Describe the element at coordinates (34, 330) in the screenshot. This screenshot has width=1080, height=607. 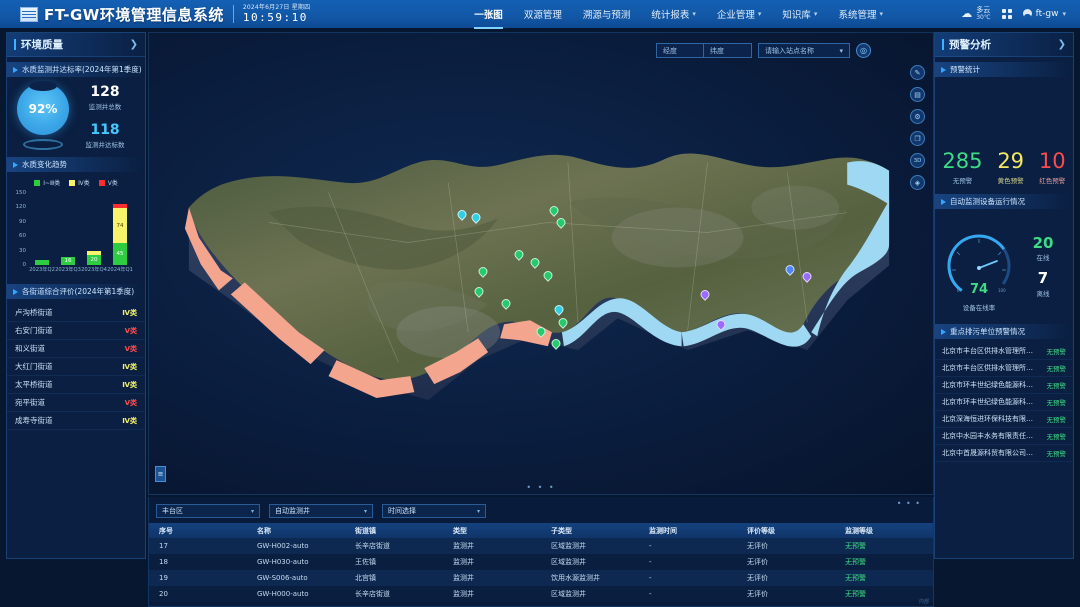
I see `street-name: 右安门街道` at that location.